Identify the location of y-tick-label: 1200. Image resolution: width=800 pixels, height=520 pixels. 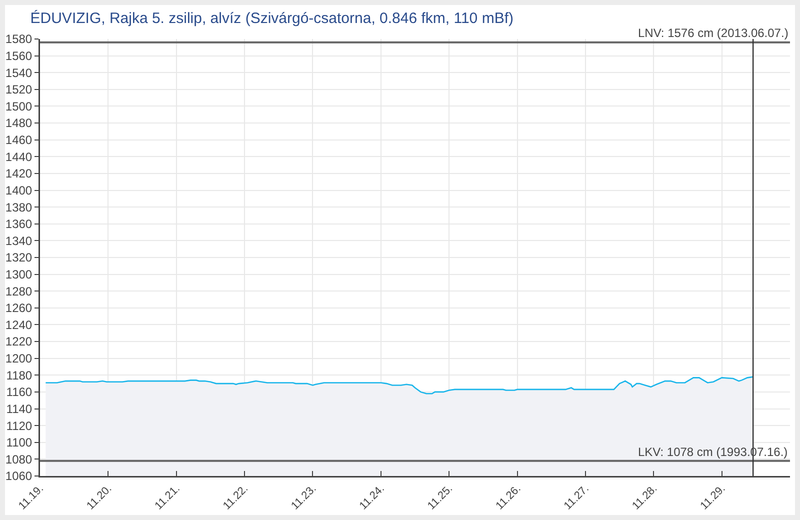
(18, 359).